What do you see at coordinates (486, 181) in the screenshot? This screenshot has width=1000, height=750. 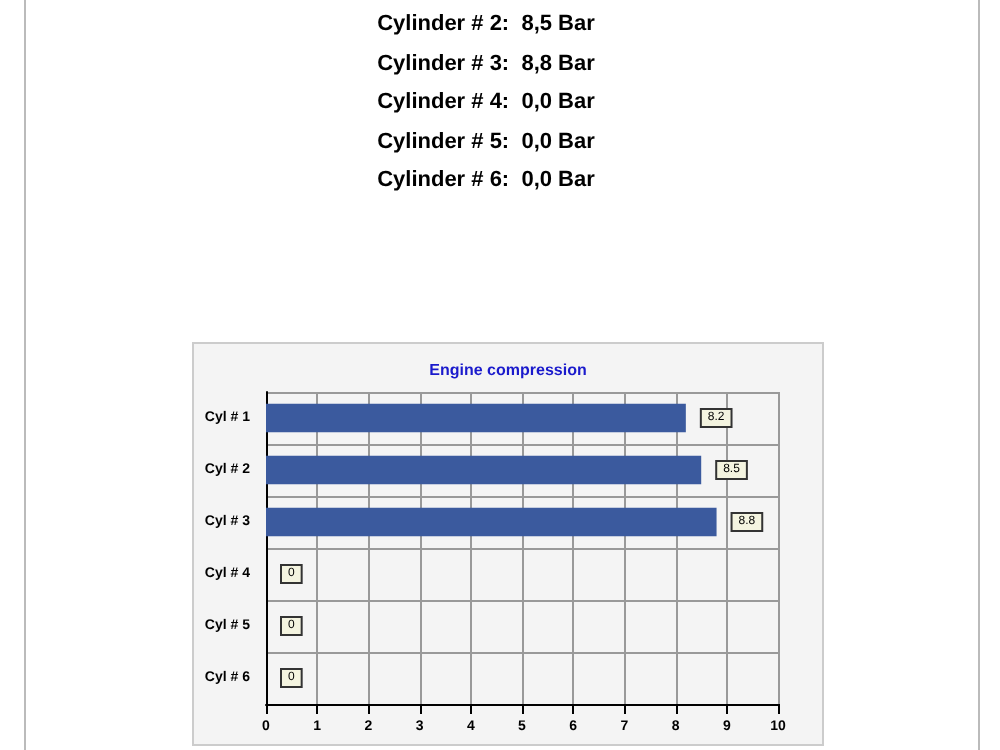 I see `text: Cylinder # 6: 0,0 Bar` at bounding box center [486, 181].